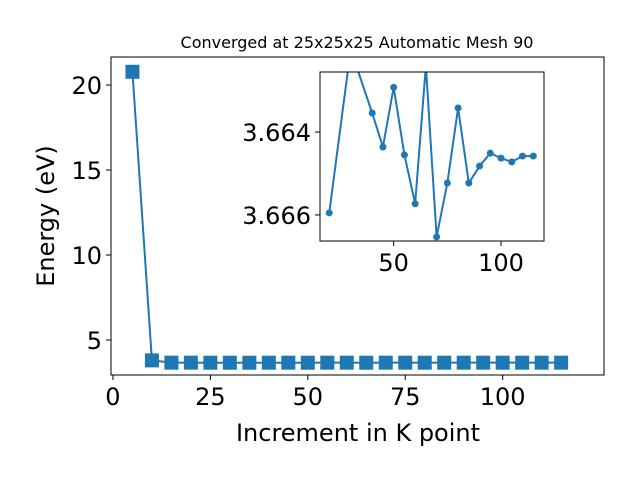  What do you see at coordinates (357, 42) in the screenshot?
I see `chart-title: Converged at 25x25x25 Automatic Mesh 90` at bounding box center [357, 42].